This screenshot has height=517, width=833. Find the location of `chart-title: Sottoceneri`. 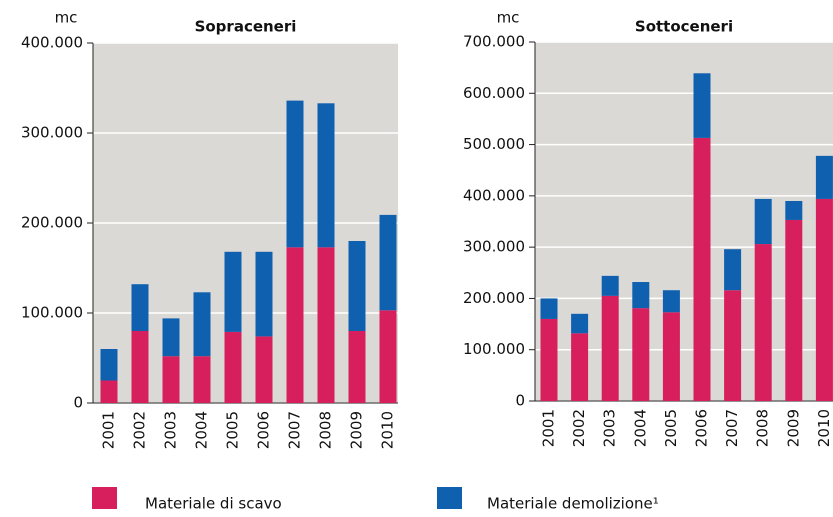

chart-title: Sottoceneri is located at coordinates (684, 27).